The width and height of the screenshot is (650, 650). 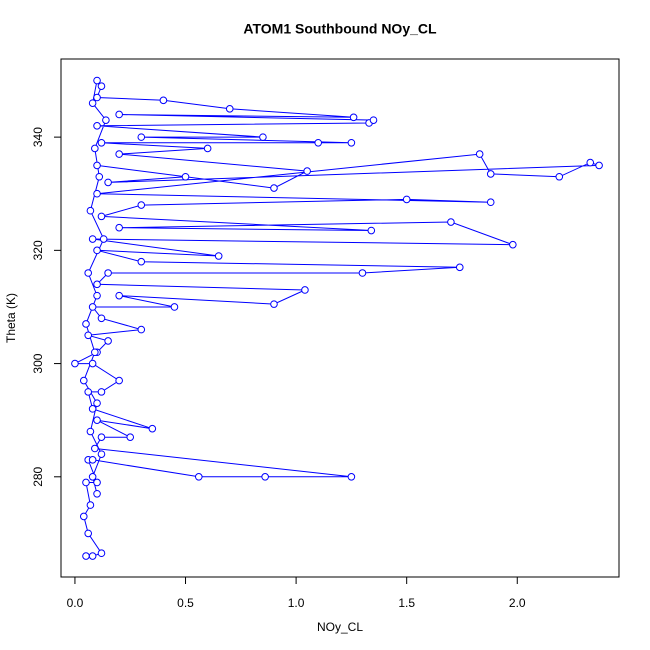 I want to click on chart-title: ATOM1 Southbound NOy_CL, so click(x=340, y=29).